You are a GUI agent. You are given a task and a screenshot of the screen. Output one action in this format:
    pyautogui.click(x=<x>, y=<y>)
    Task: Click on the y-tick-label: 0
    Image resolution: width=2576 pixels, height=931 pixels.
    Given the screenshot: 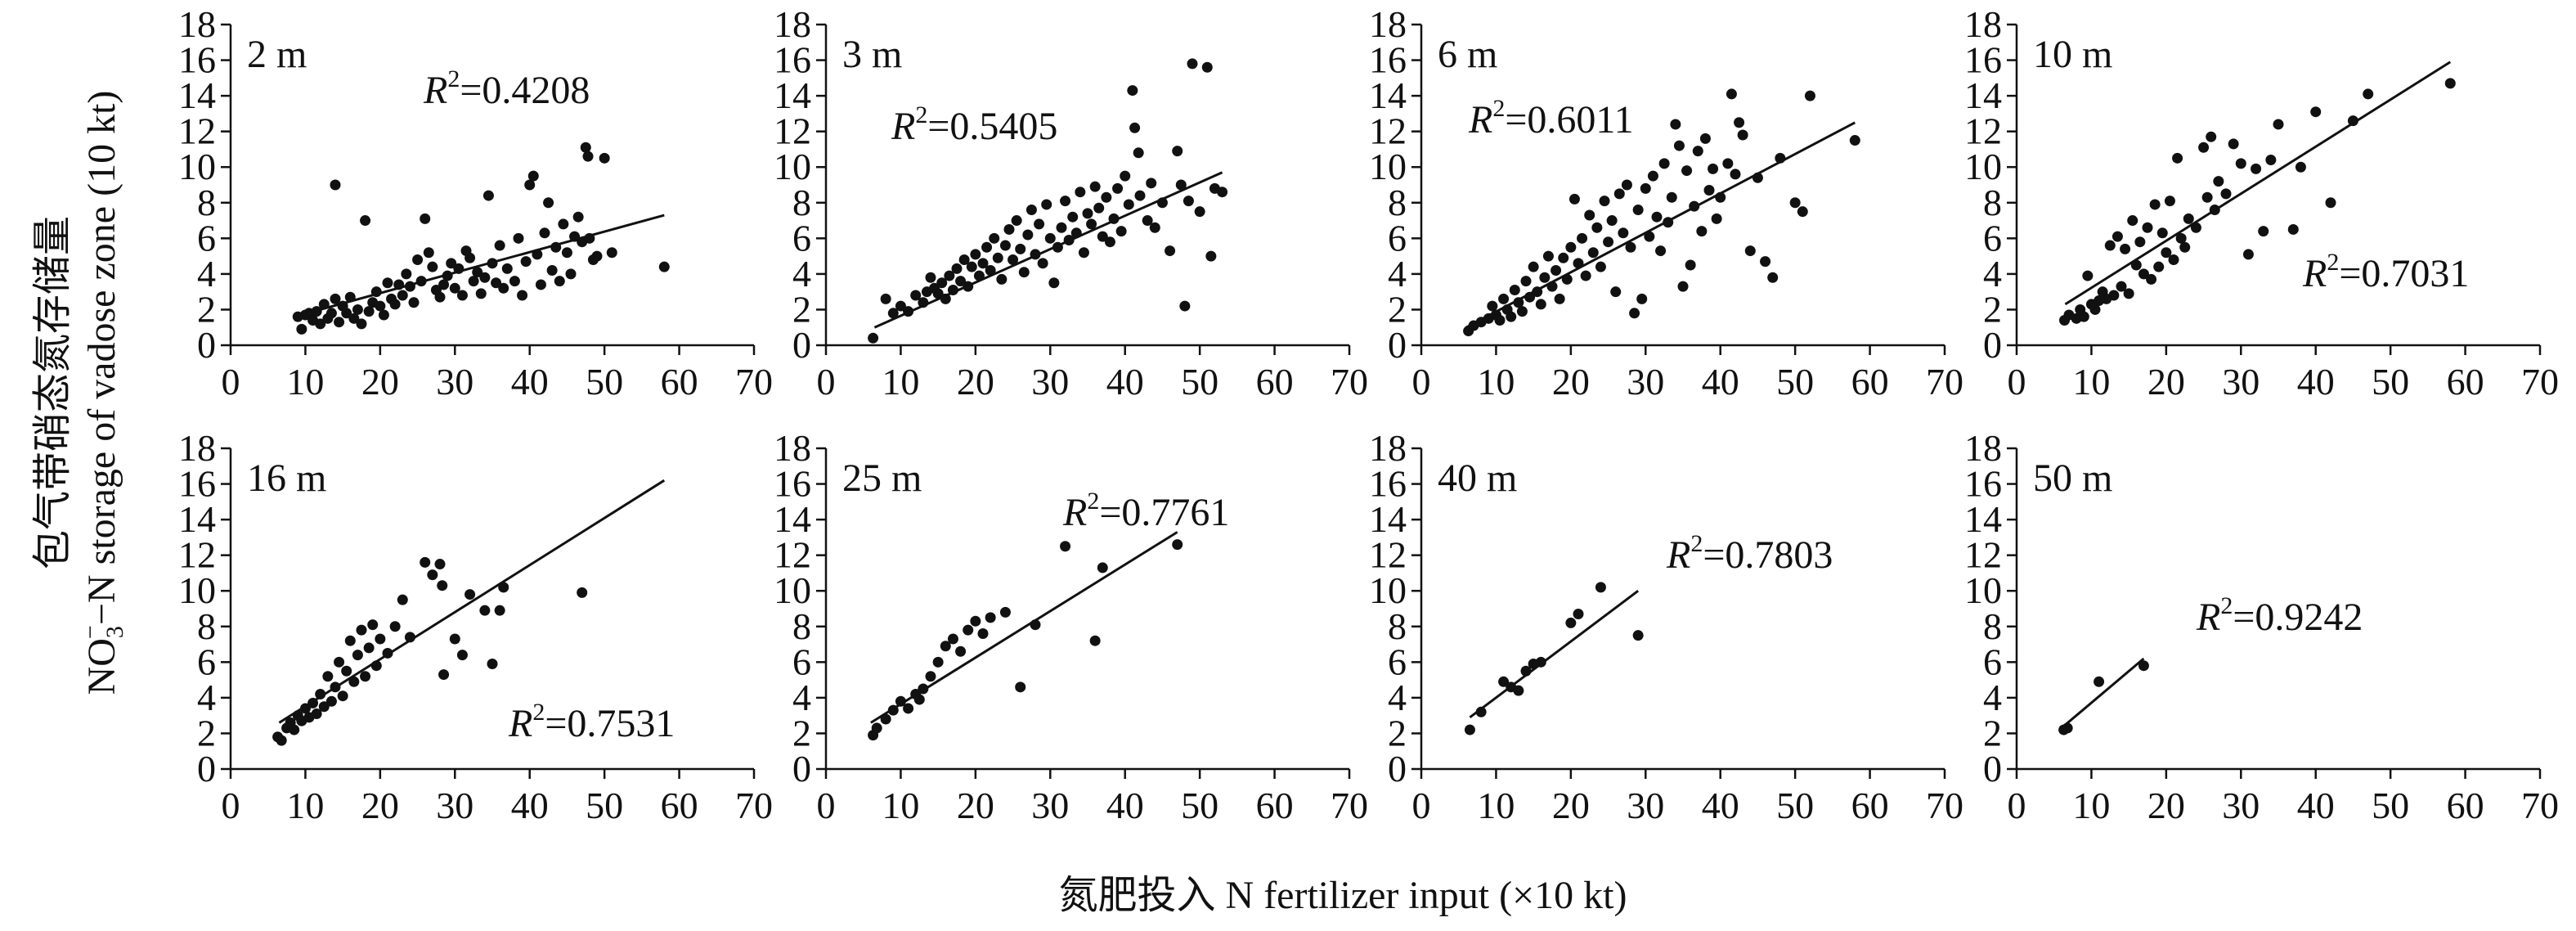 What is the action you would take?
    pyautogui.click(x=1992, y=345)
    